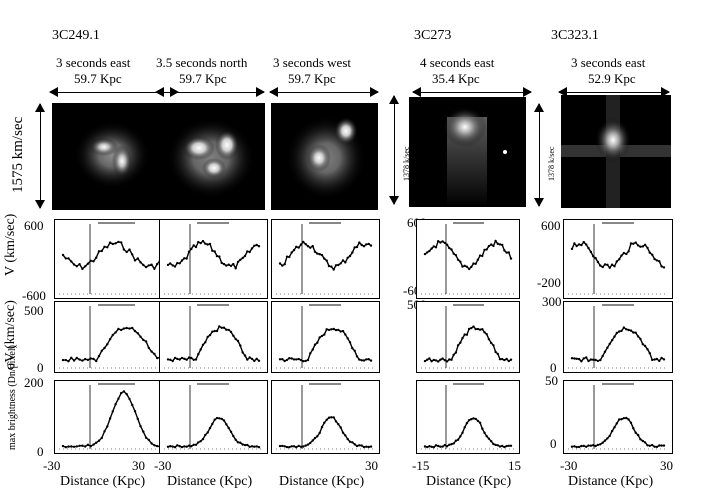 The image size is (727, 499). Describe the element at coordinates (34, 225) in the screenshot. I see `tick-v-top: 600` at that location.